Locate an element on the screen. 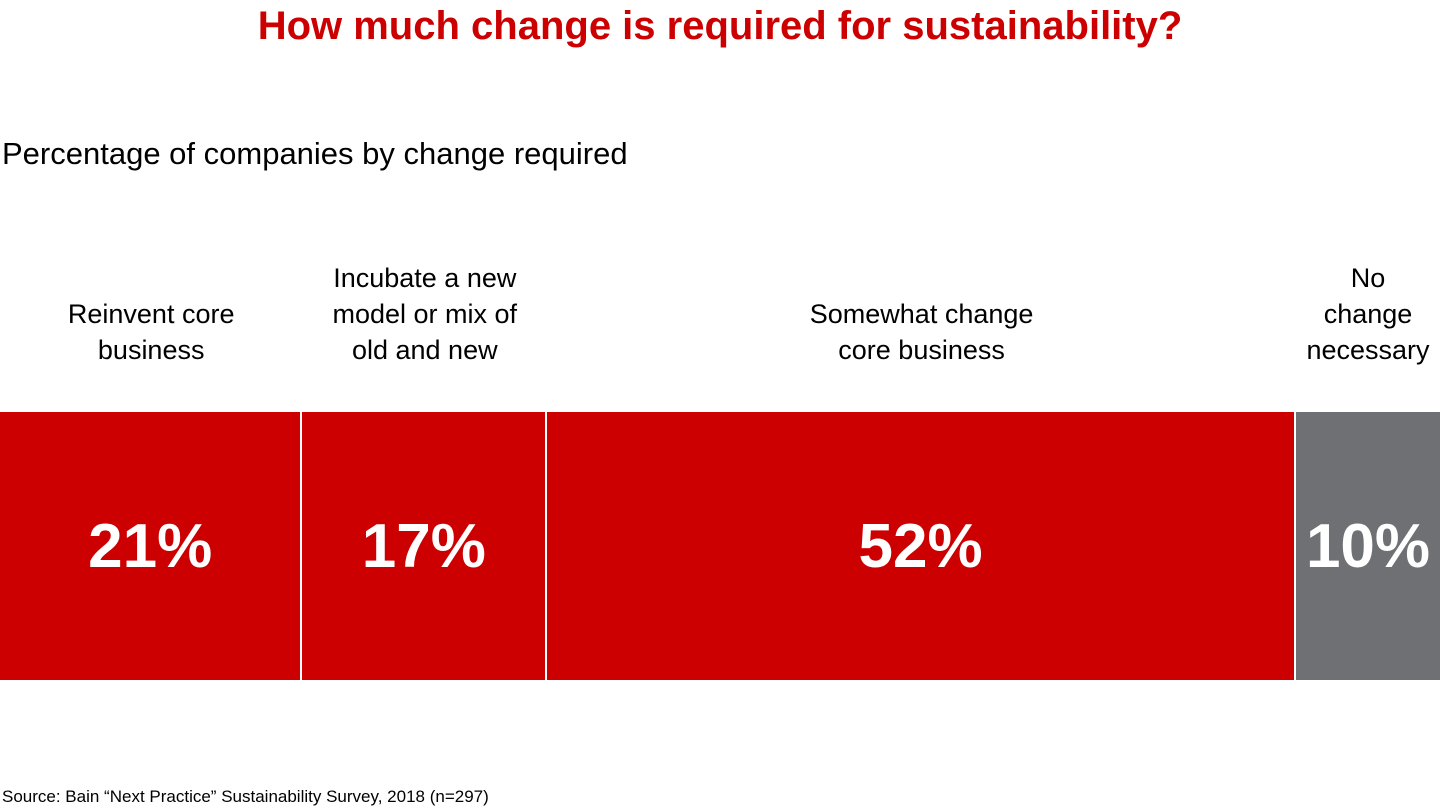  data-label: 17% is located at coordinates (423, 546).